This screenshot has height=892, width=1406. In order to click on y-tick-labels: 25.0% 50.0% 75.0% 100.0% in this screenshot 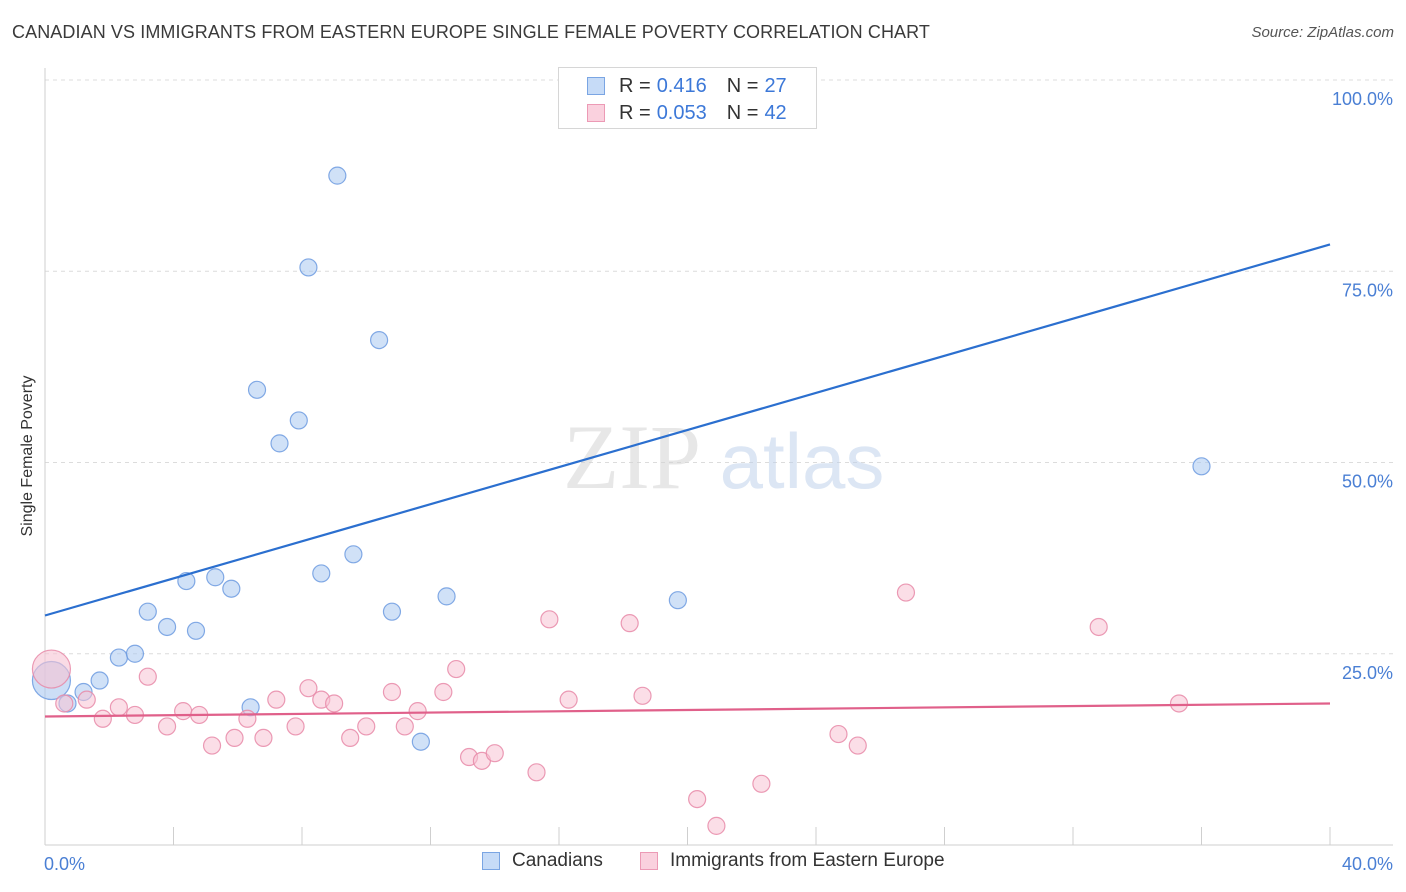, I will do `click(1362, 386)`.